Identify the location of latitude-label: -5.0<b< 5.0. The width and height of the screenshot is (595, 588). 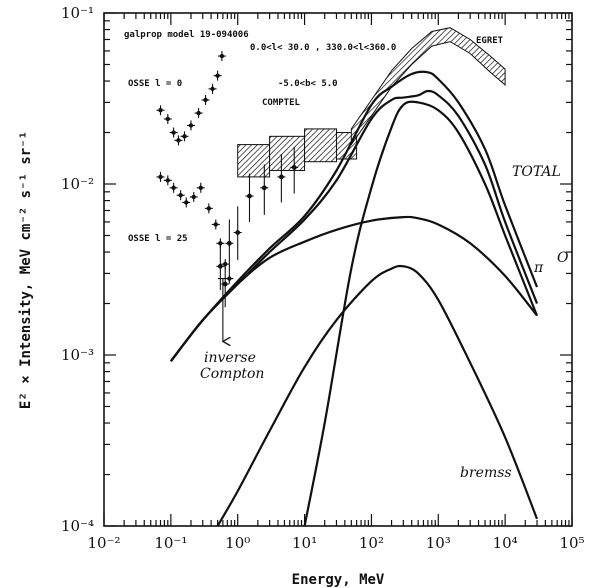
(308, 84).